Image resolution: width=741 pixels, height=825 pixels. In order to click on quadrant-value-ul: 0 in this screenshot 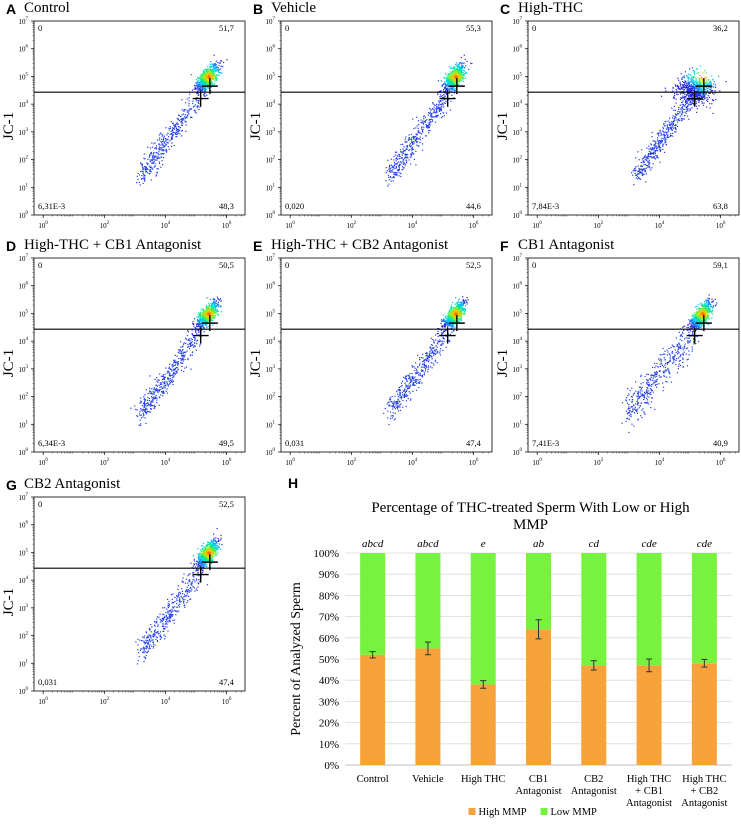, I will do `click(40, 28)`.